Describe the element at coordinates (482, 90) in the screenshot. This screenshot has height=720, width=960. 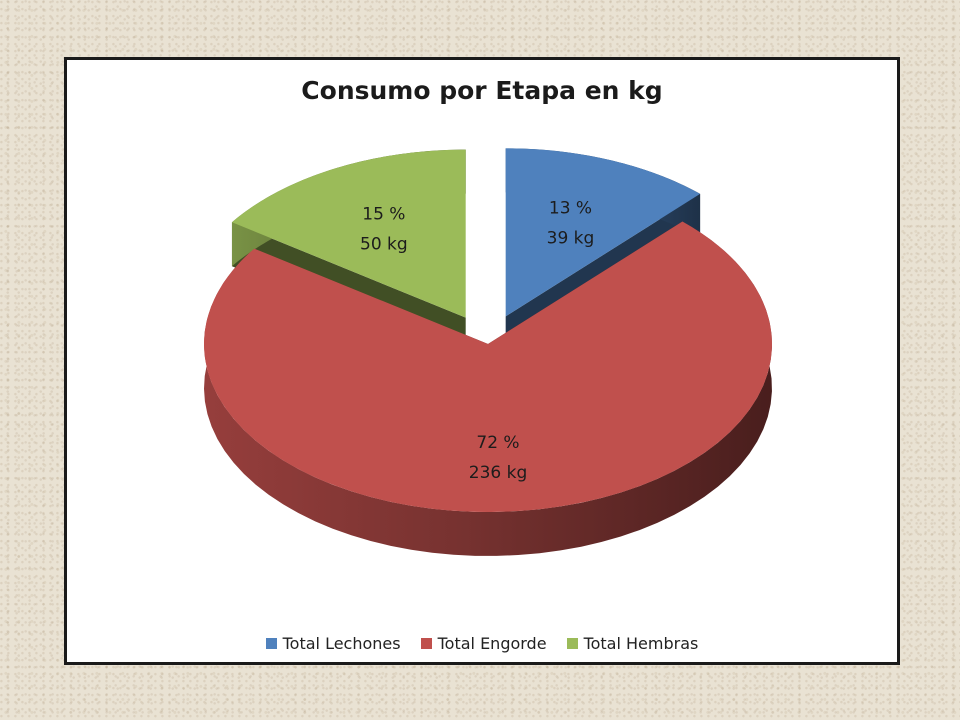
I see `chart-title: Consumo por Etapa en kg` at that location.